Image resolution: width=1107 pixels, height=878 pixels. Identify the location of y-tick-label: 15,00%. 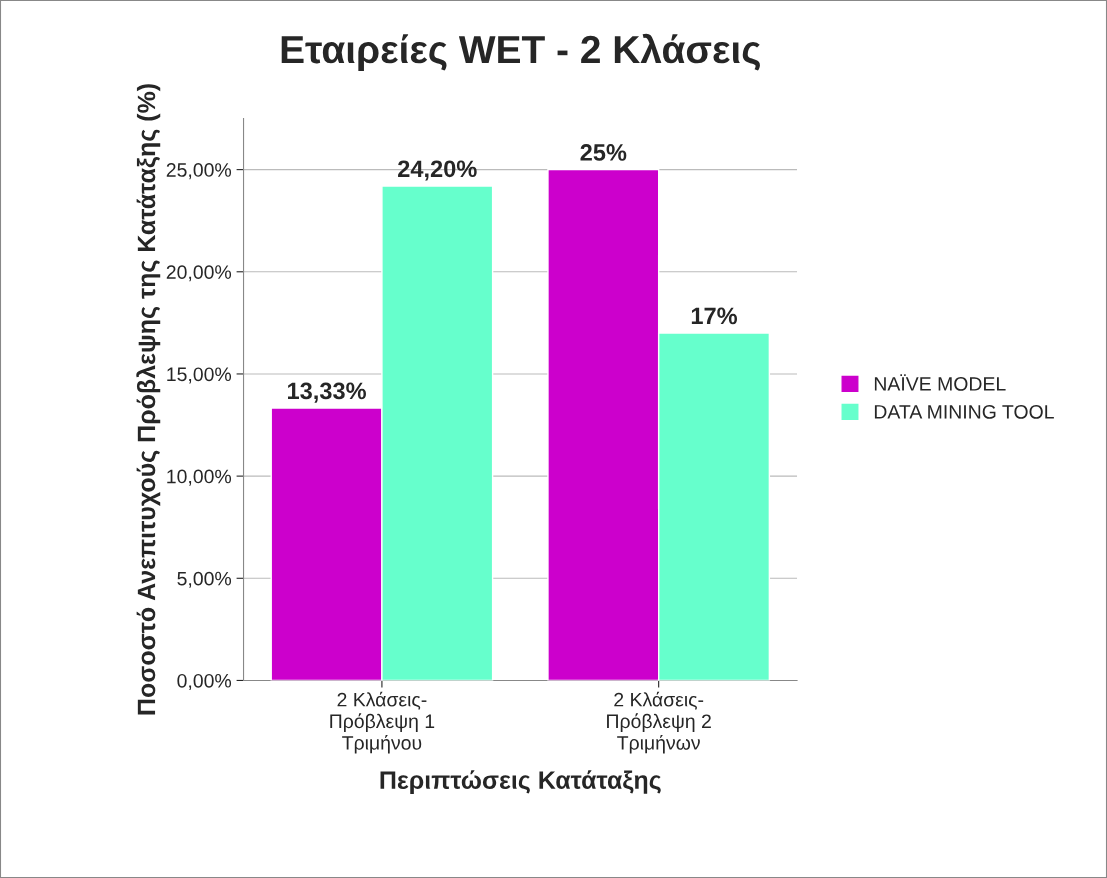
(199, 375).